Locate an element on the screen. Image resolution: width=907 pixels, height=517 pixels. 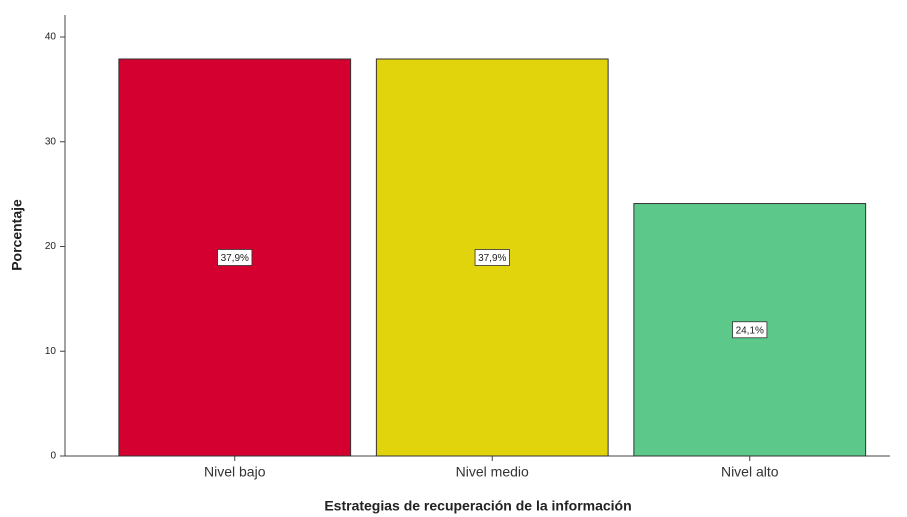
y-tick-label: 20 is located at coordinates (51, 246).